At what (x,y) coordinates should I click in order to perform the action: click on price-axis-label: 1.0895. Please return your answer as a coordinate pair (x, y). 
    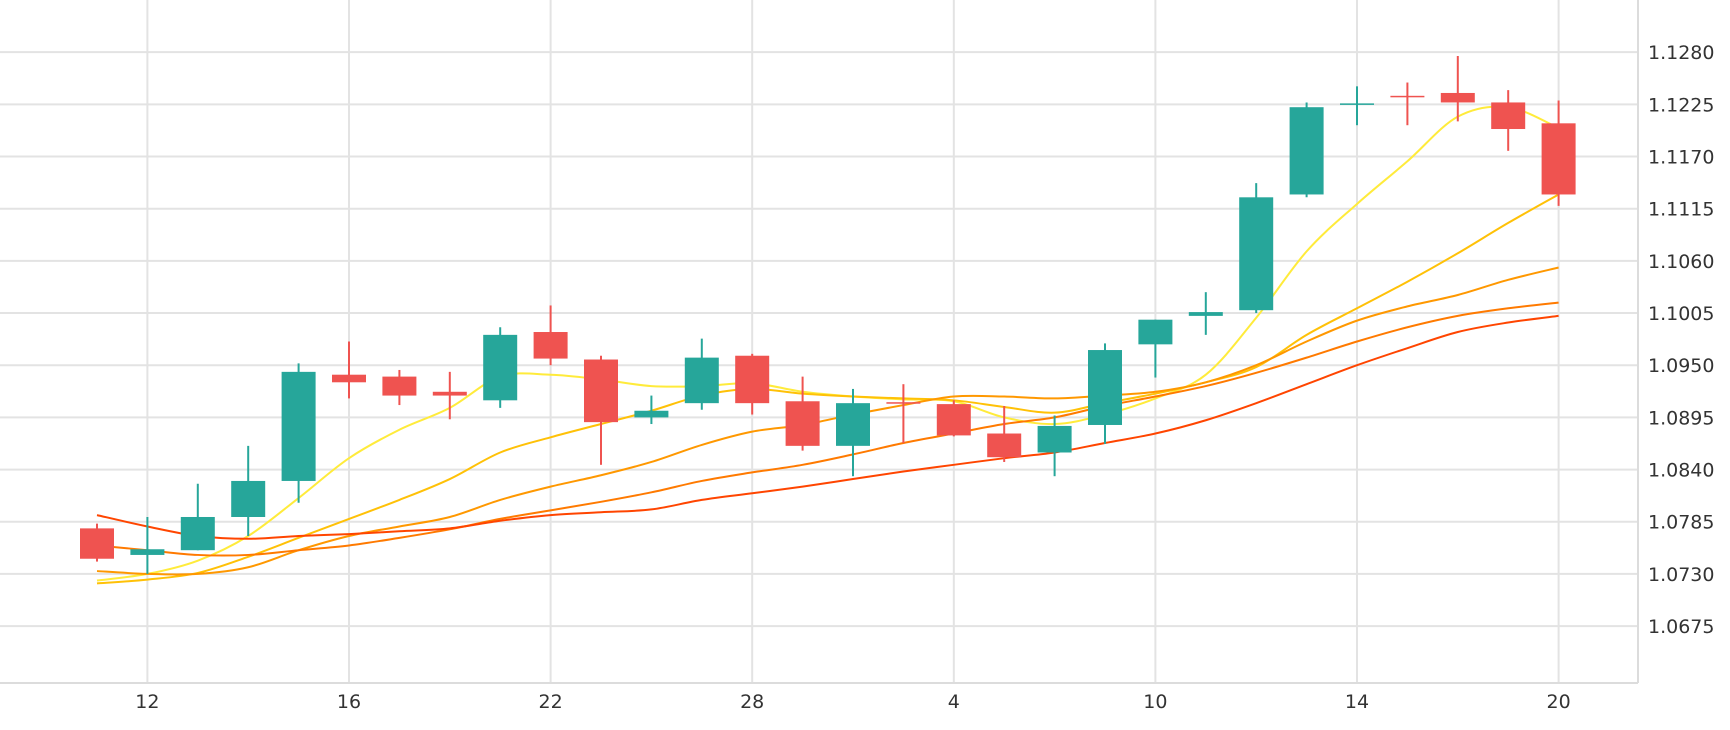
    Looking at the image, I should click on (1681, 418).